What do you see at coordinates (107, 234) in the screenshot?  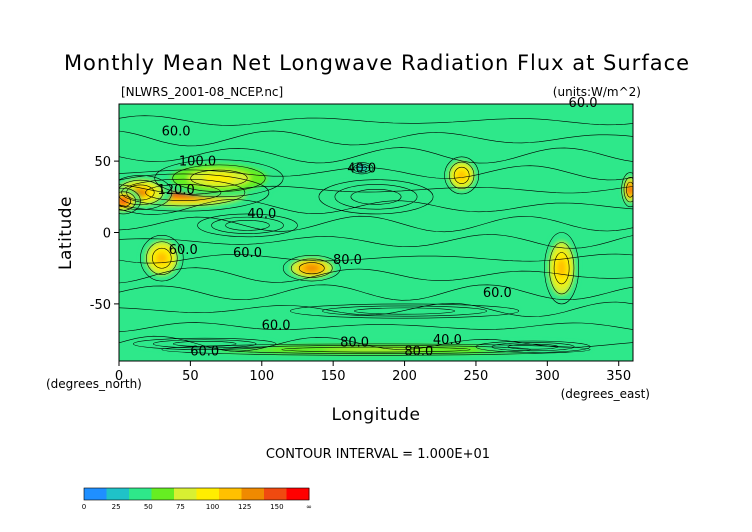 I see `y-tick-label: 0` at bounding box center [107, 234].